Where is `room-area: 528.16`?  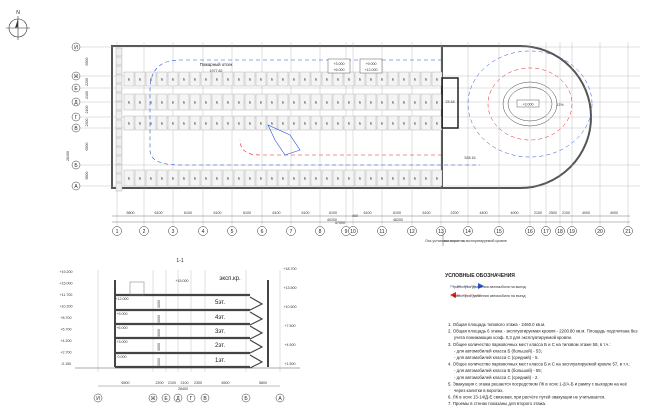
room-area: 528.16 is located at coordinates (470, 158).